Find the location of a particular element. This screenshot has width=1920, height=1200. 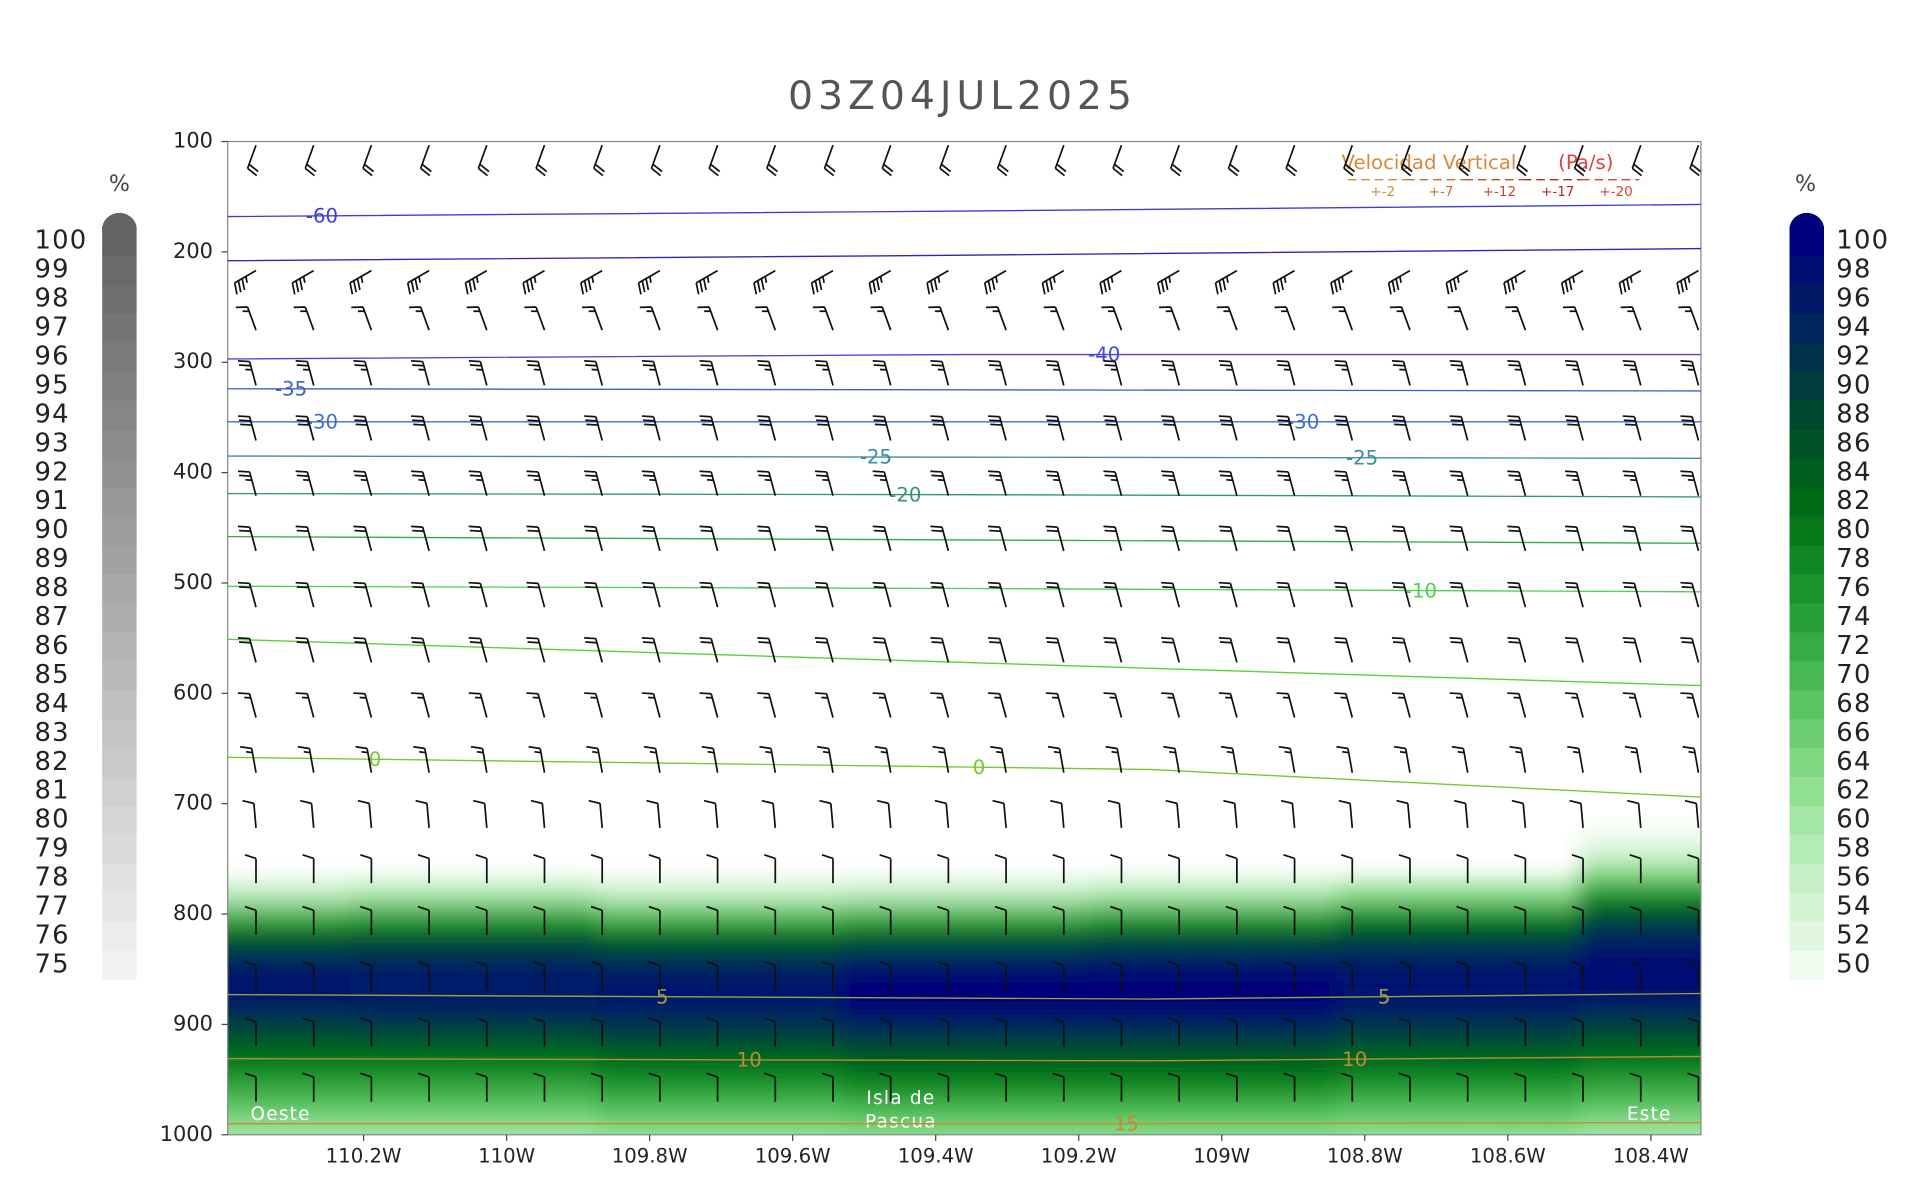

contour-line is located at coordinates (964, 589).